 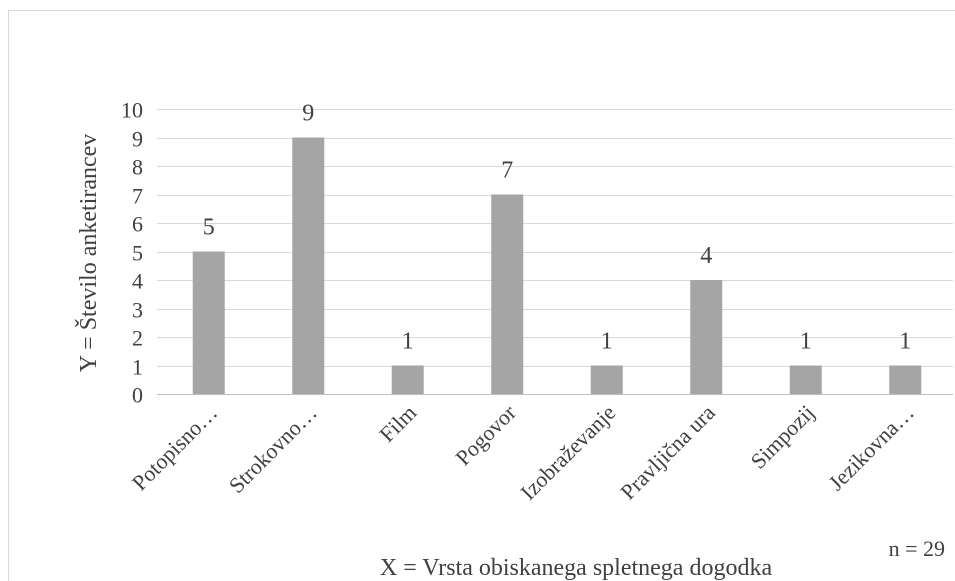 I want to click on y-tick-labels: 0 1 2 3 4 5 6 7 8 9 10, so click(x=132, y=253).